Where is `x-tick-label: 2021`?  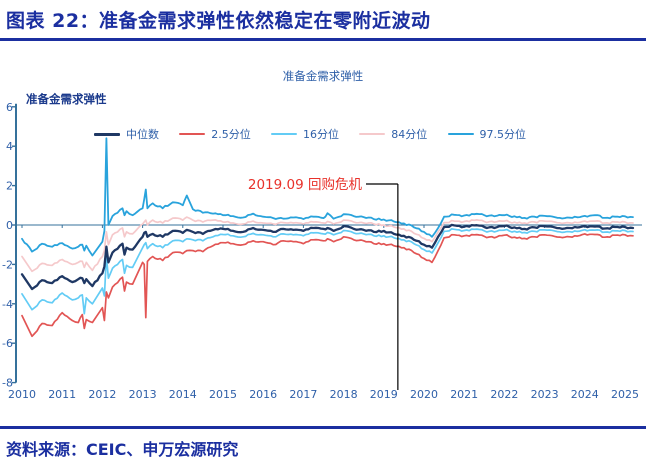 x-tick-label: 2021 is located at coordinates (464, 394).